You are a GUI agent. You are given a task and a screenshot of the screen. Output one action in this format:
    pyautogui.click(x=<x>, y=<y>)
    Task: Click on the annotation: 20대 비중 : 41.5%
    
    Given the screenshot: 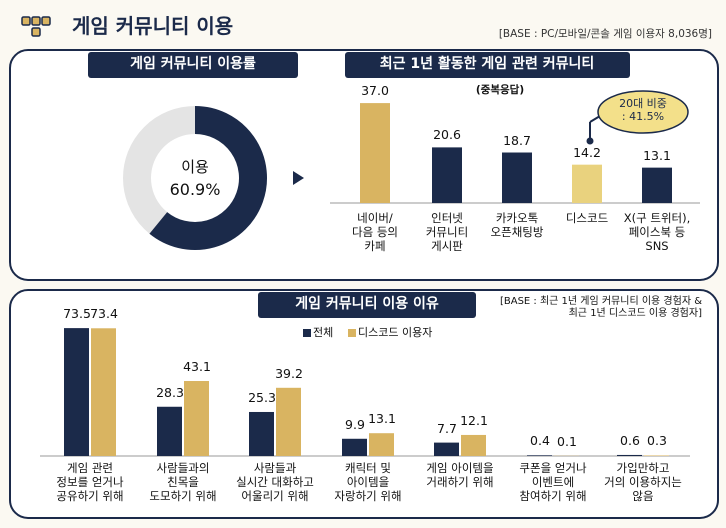 What is the action you would take?
    pyautogui.click(x=643, y=110)
    